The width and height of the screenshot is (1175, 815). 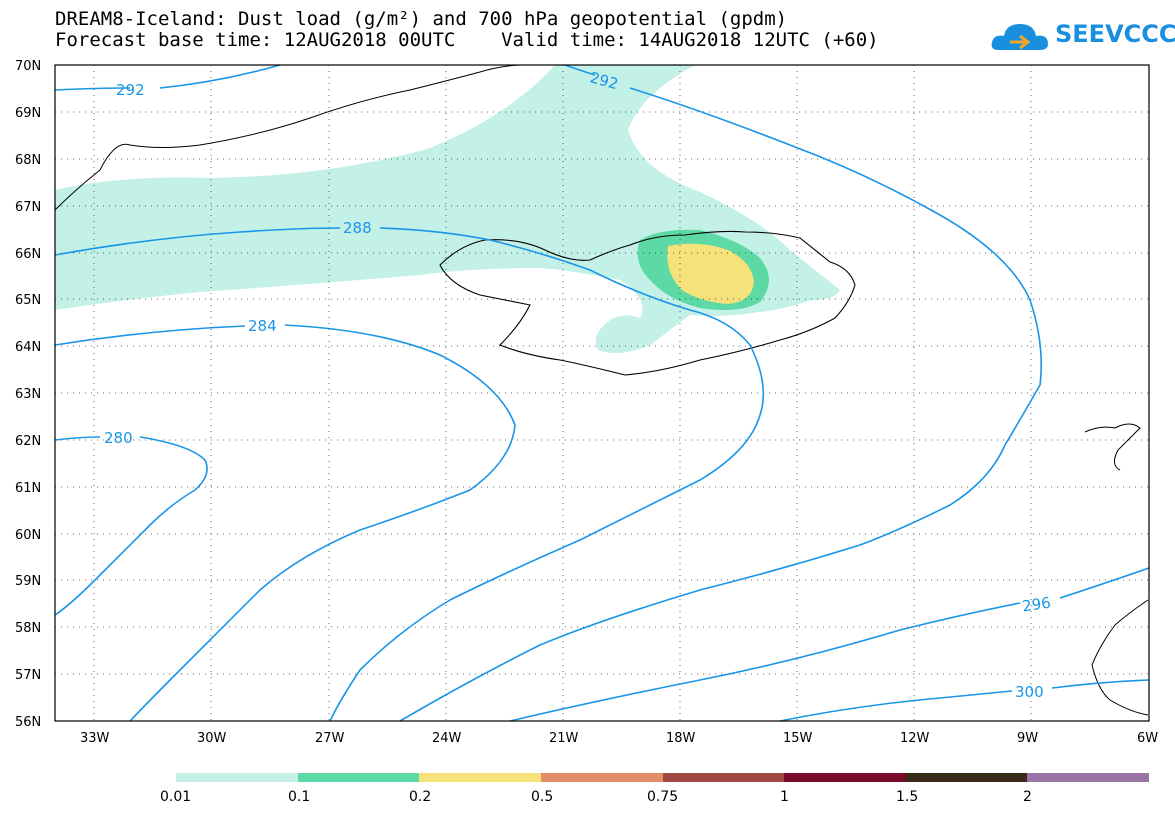 What do you see at coordinates (447, 738) in the screenshot?
I see `lon-label: 24W` at bounding box center [447, 738].